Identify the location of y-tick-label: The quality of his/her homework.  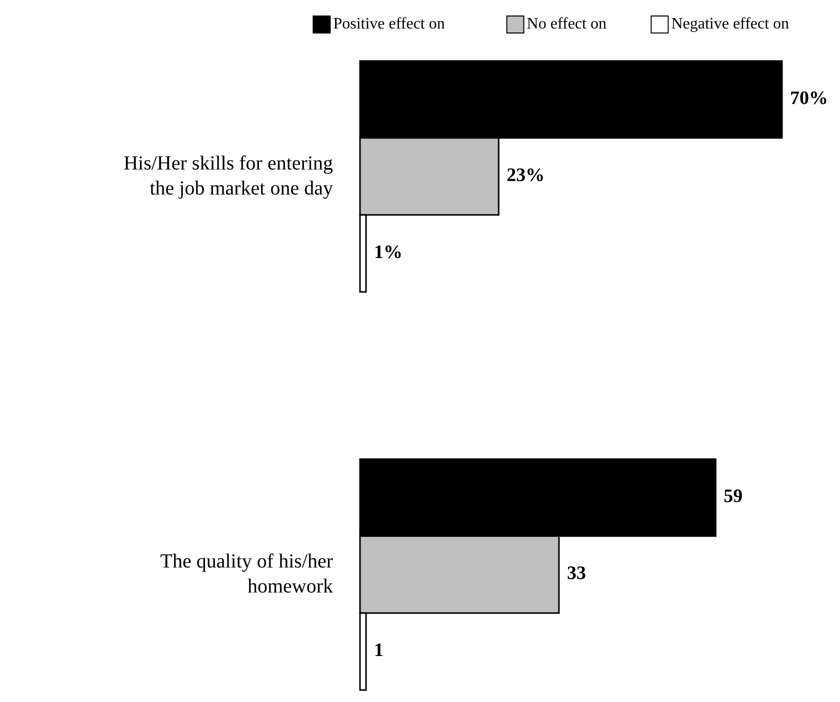
(247, 574).